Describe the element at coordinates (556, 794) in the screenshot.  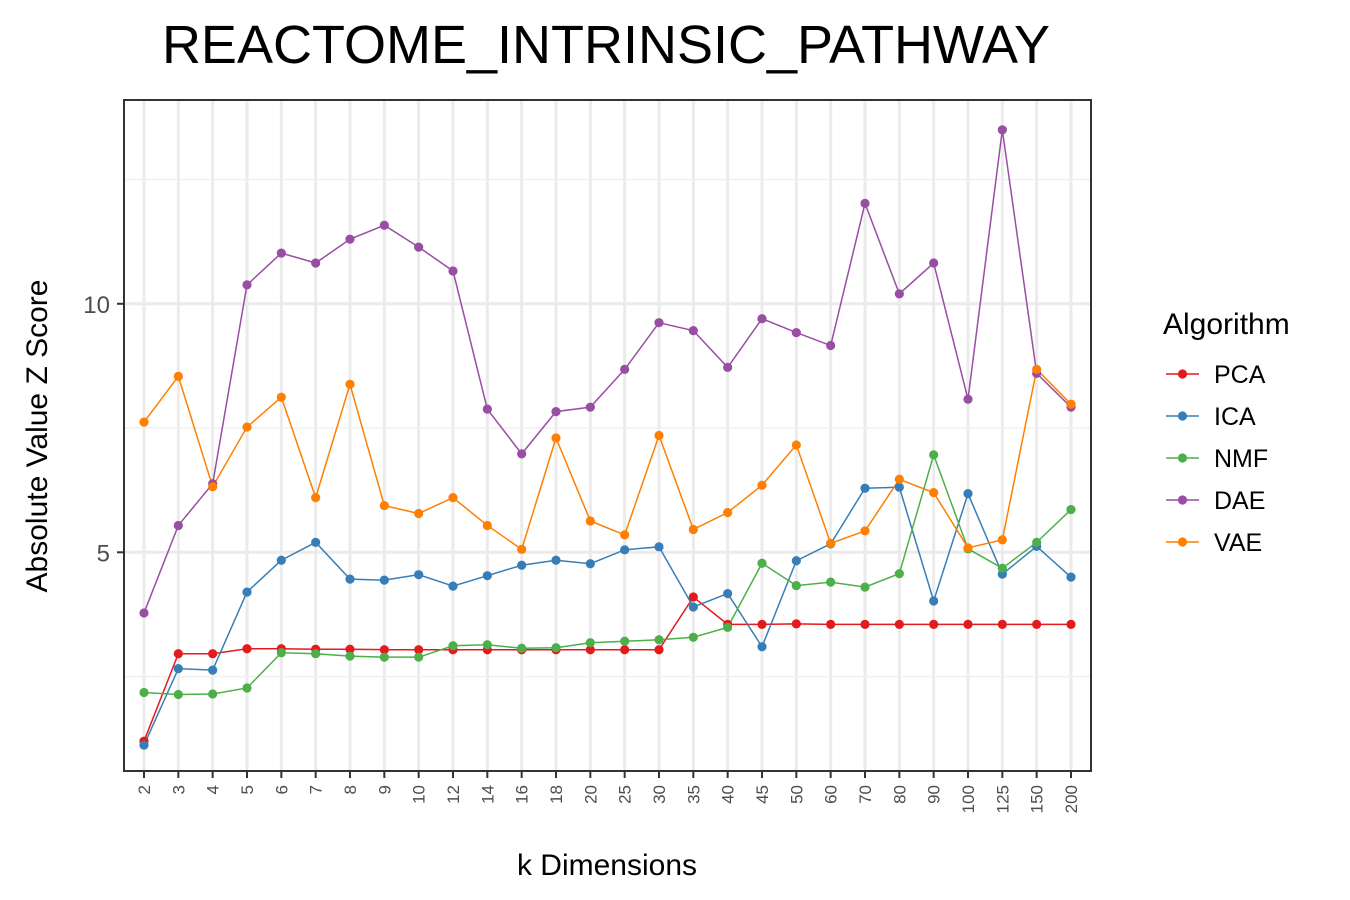
I see `x-tick-label: 18` at that location.